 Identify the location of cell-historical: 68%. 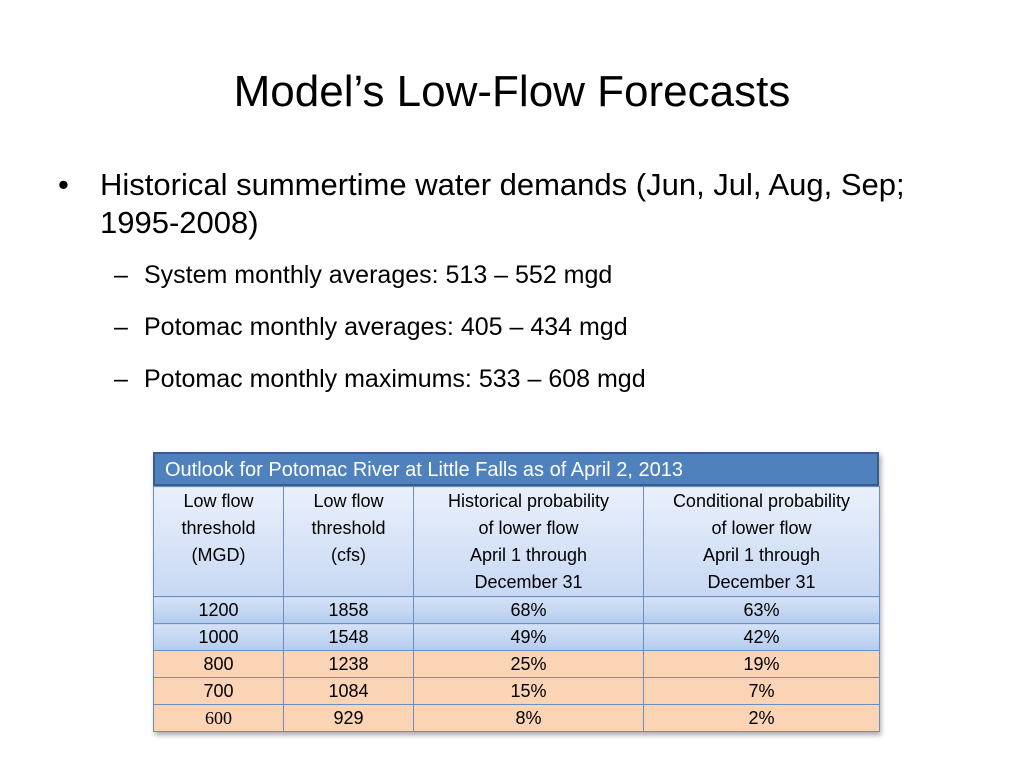
(528, 610).